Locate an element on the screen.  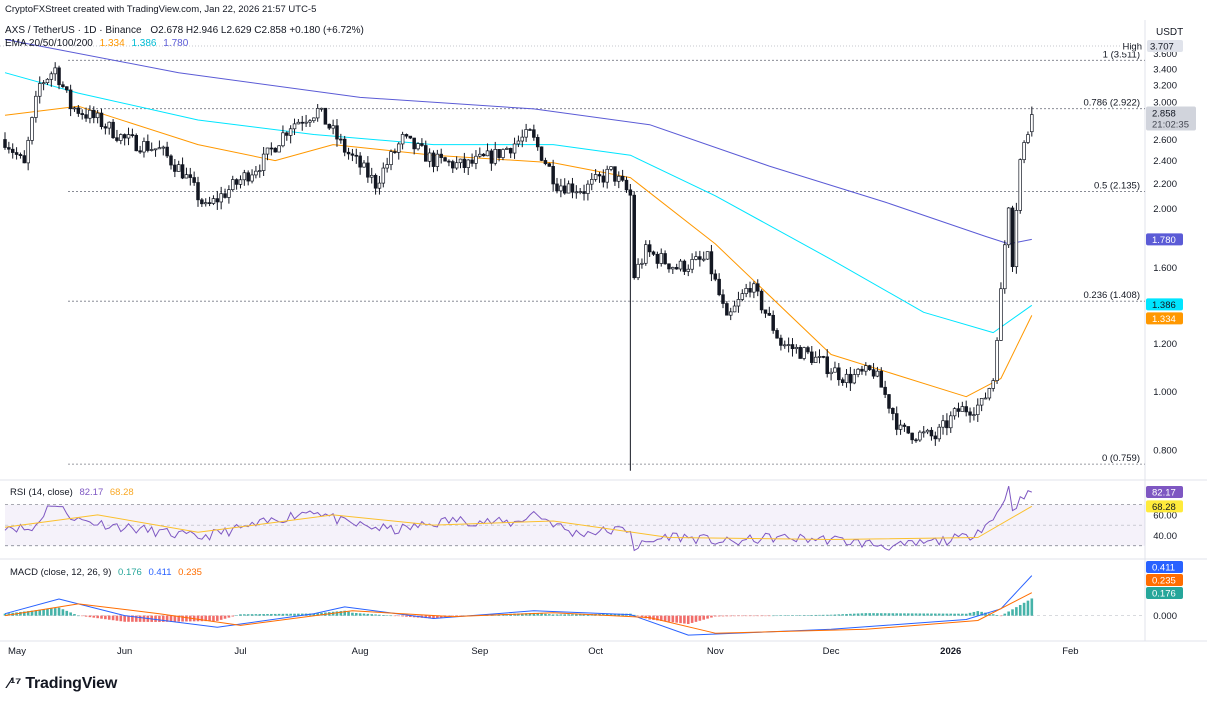
time-axis-label: 2026 is located at coordinates (950, 651).